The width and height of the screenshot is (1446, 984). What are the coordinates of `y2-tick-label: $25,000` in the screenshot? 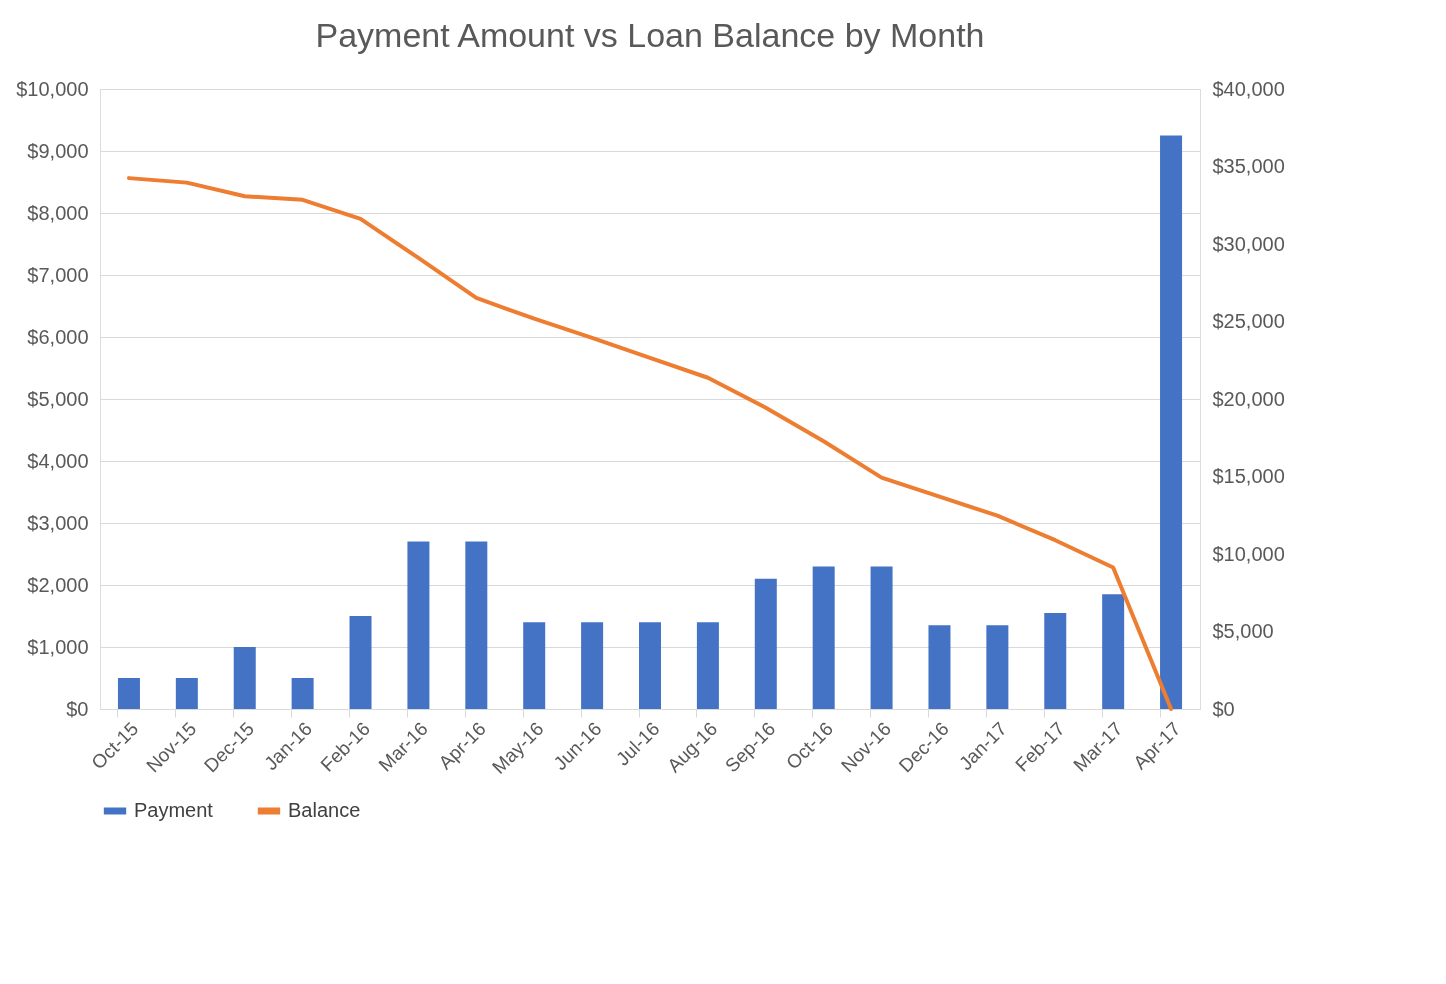 It's located at (1248, 321).